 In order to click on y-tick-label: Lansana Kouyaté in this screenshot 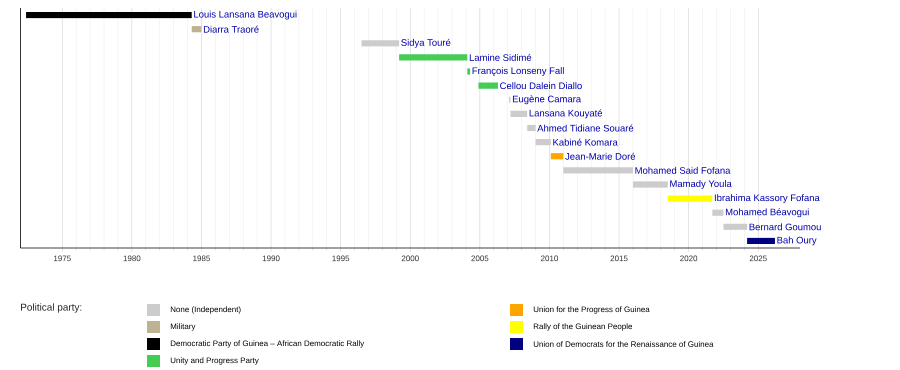, I will do `click(566, 113)`.